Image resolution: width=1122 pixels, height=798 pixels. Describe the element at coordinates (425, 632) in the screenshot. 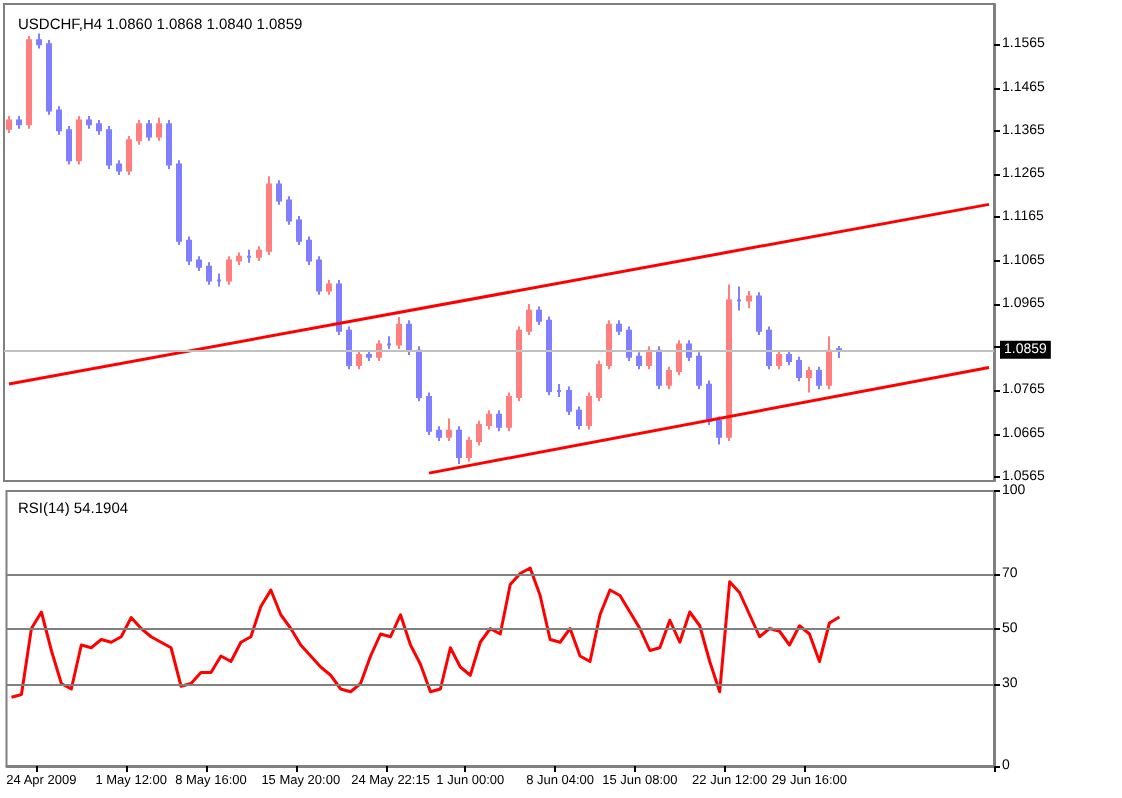

I see `line-series` at that location.